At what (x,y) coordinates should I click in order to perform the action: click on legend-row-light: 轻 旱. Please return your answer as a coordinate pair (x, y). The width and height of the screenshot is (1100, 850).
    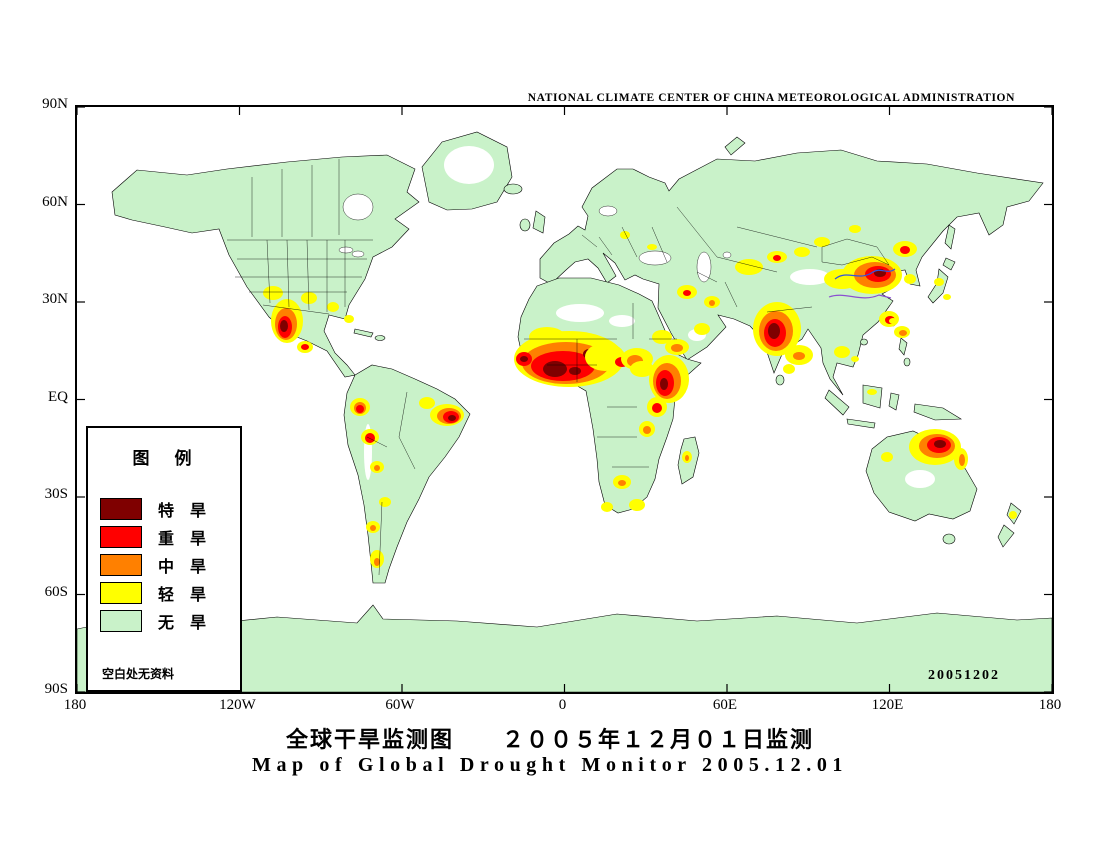
    Looking at the image, I should click on (170, 593).